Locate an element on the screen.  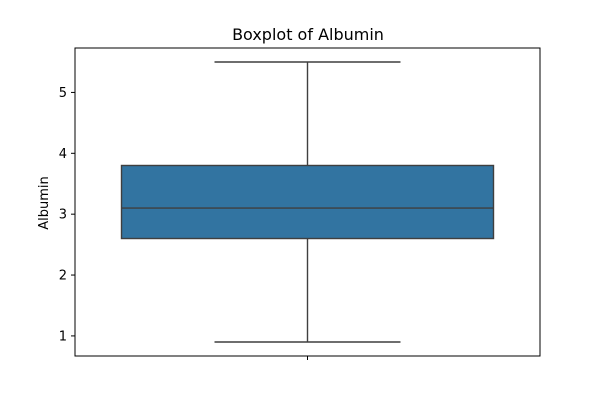
y-tick-label: 2 is located at coordinates (63, 276).